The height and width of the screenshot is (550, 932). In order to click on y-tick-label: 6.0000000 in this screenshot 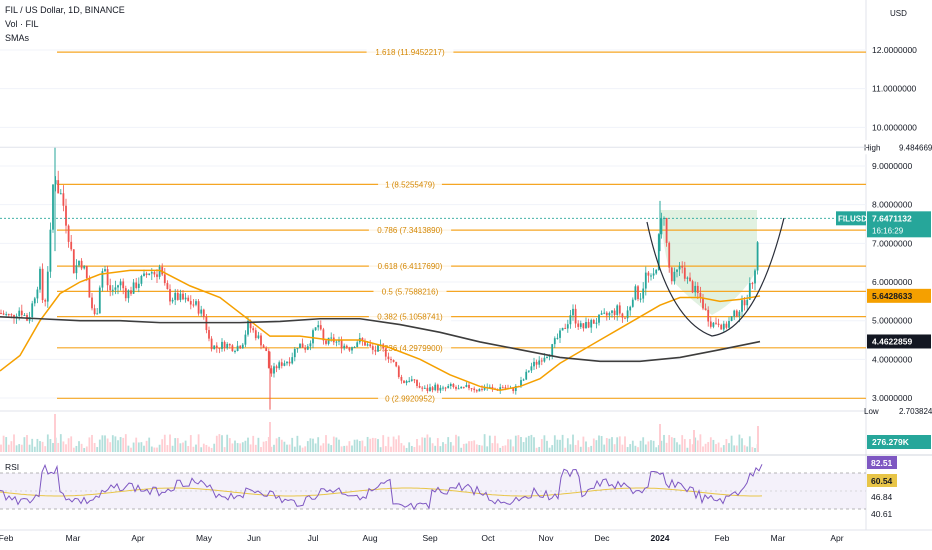, I will do `click(892, 282)`.